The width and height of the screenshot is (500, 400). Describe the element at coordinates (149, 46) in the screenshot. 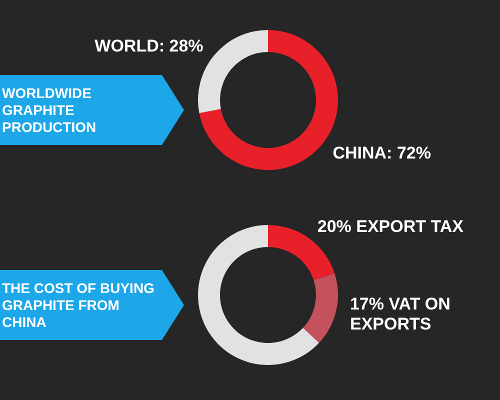

I see `data-label: WORLD: 28%` at that location.